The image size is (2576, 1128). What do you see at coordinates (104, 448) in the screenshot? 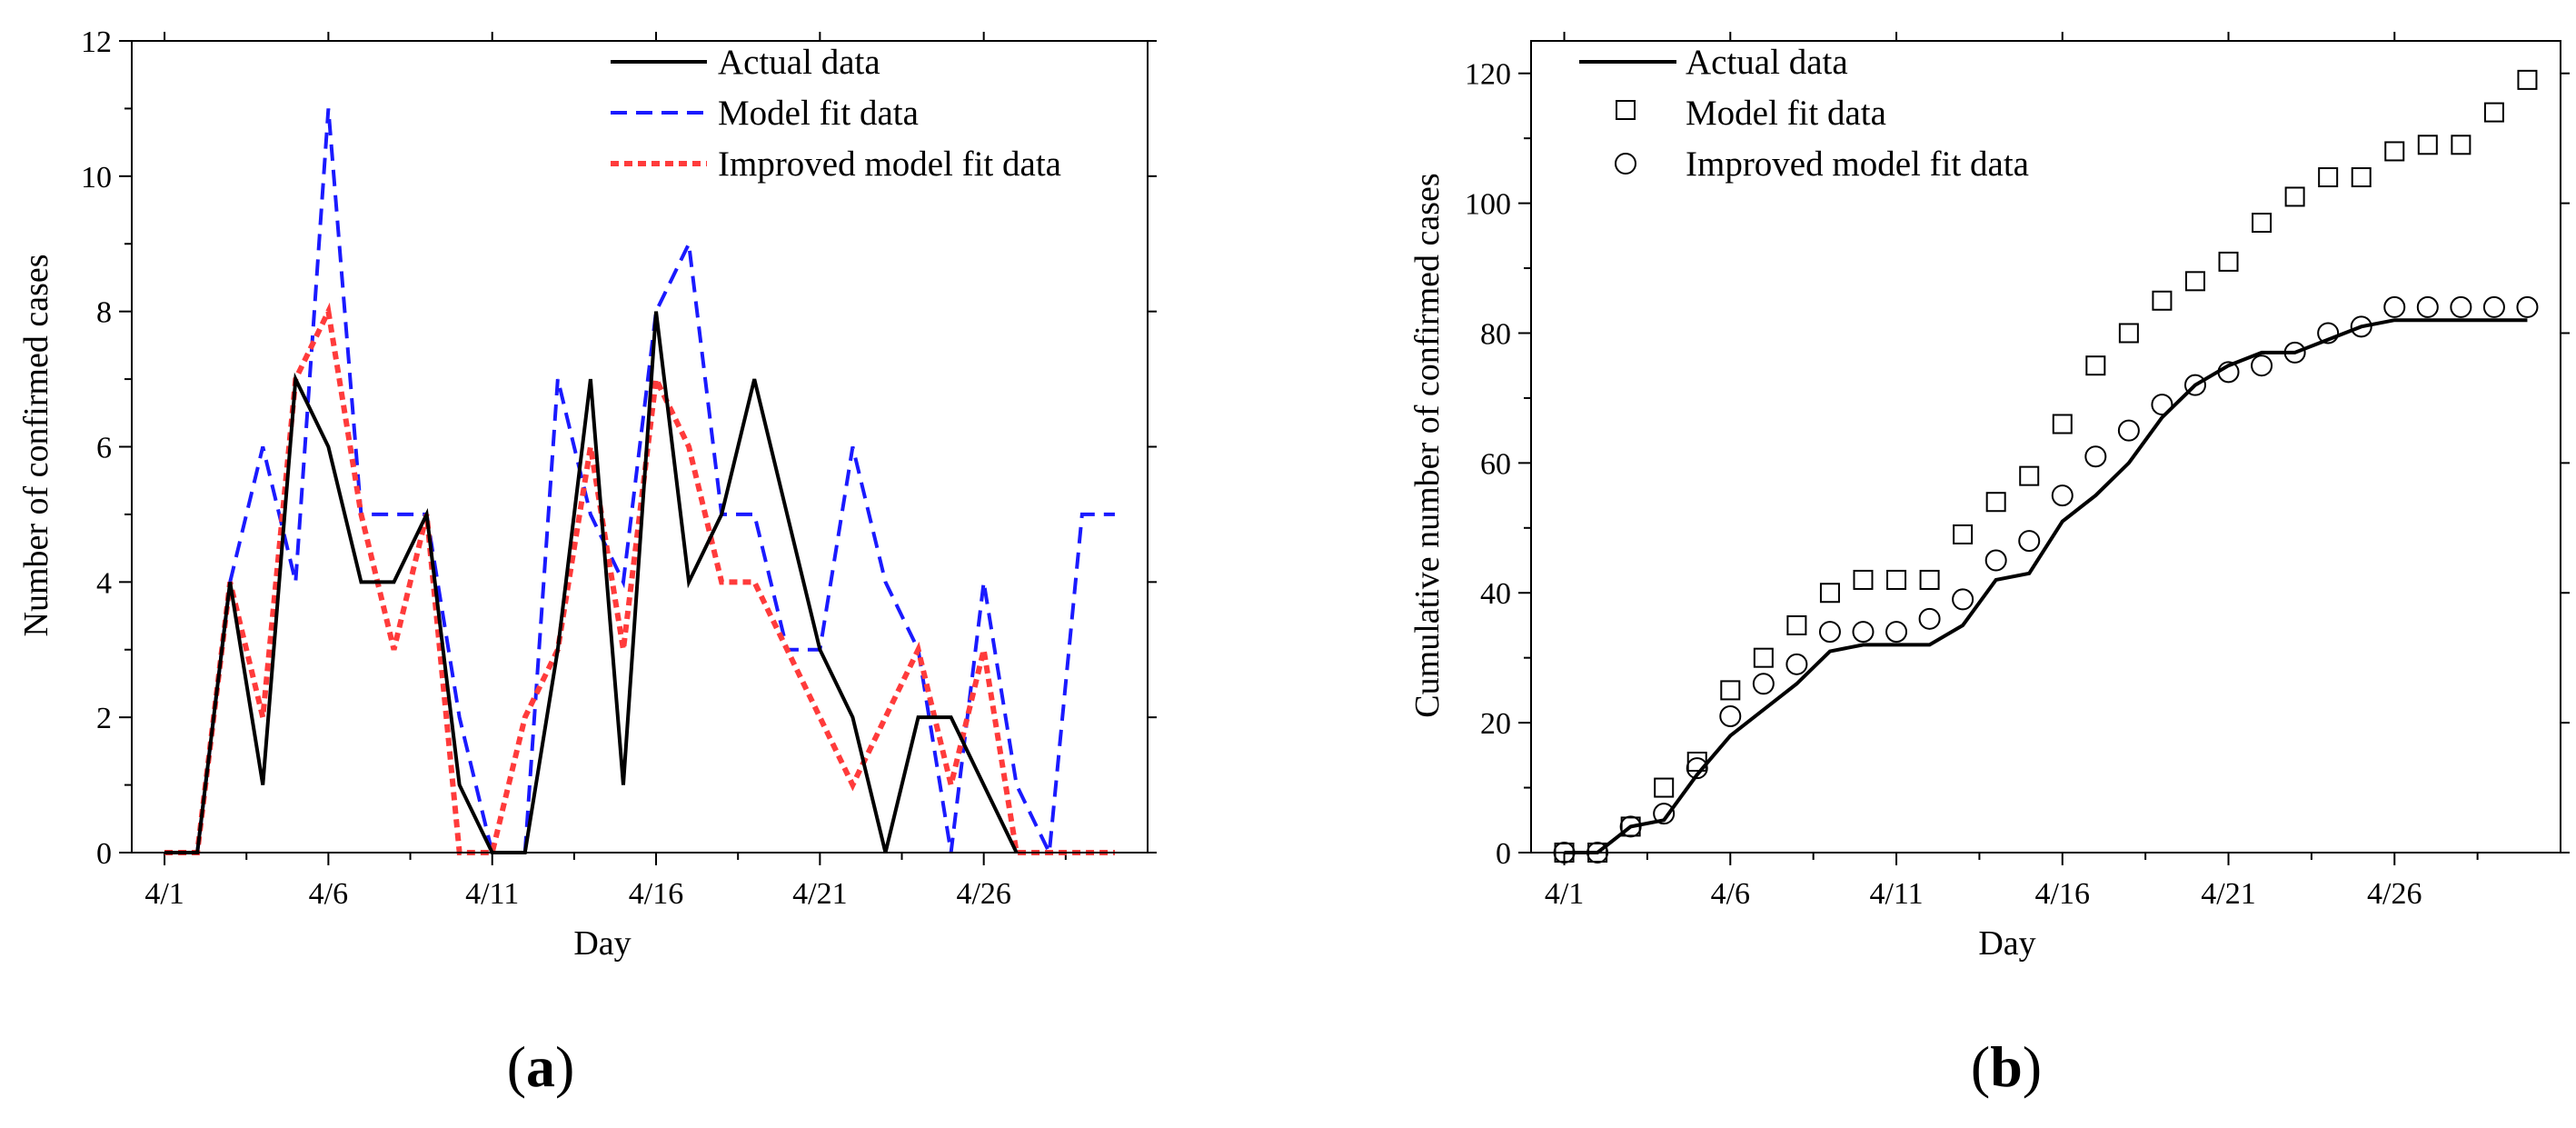
I see `chart-a-y-tick-label: 6` at bounding box center [104, 448].